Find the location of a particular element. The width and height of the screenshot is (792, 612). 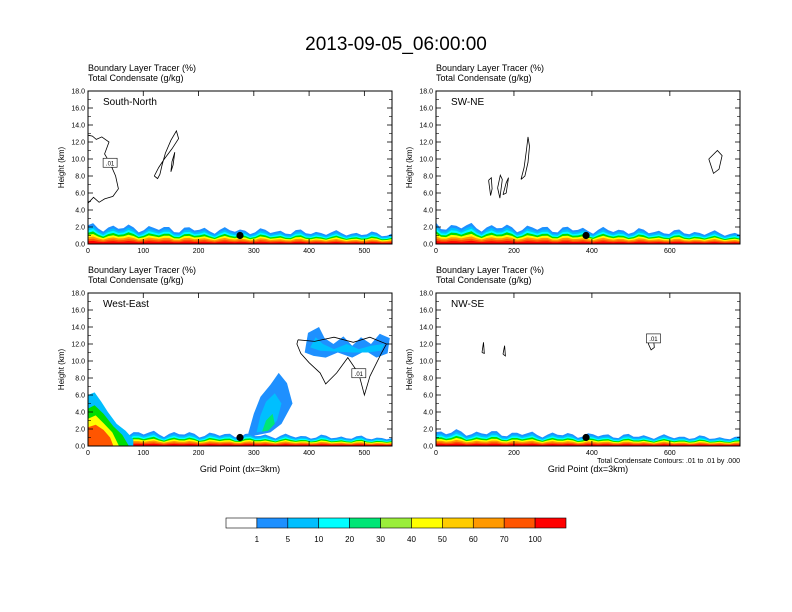

colorbar-label: 50 is located at coordinates (442, 539).